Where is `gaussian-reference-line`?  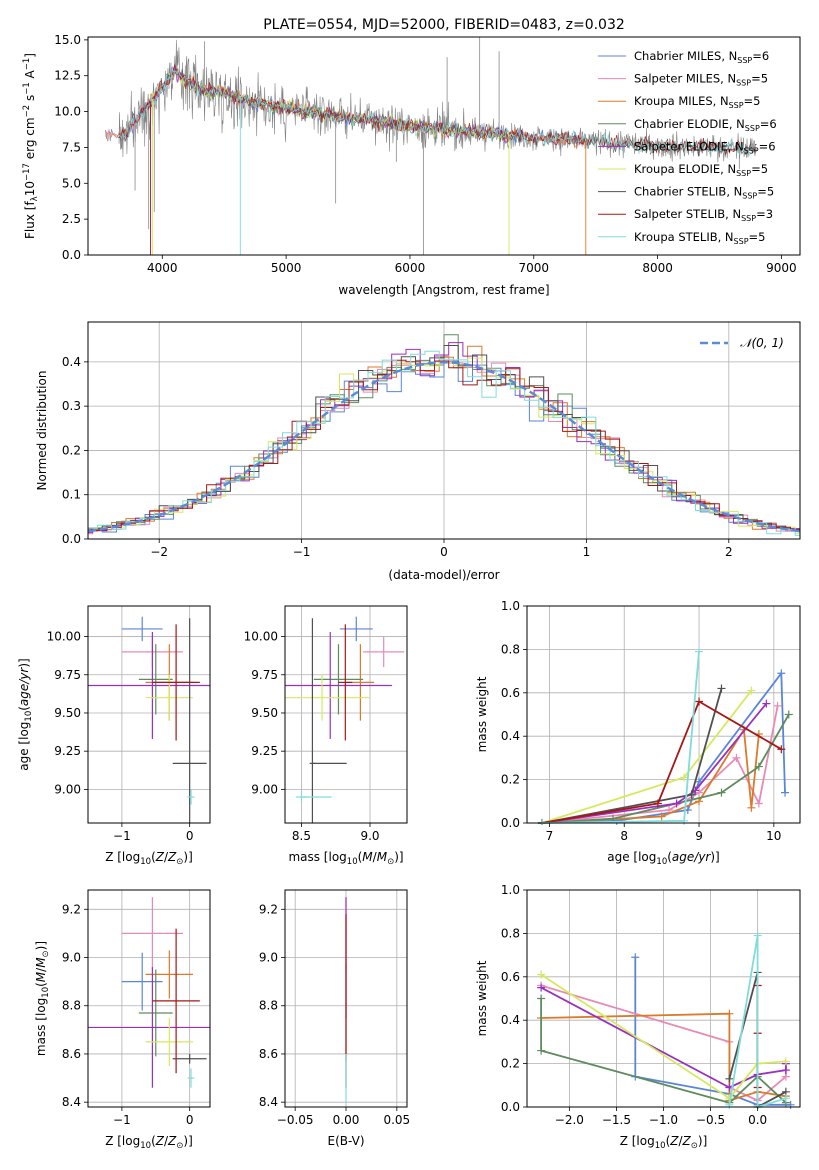 gaussian-reference-line is located at coordinates (444, 447).